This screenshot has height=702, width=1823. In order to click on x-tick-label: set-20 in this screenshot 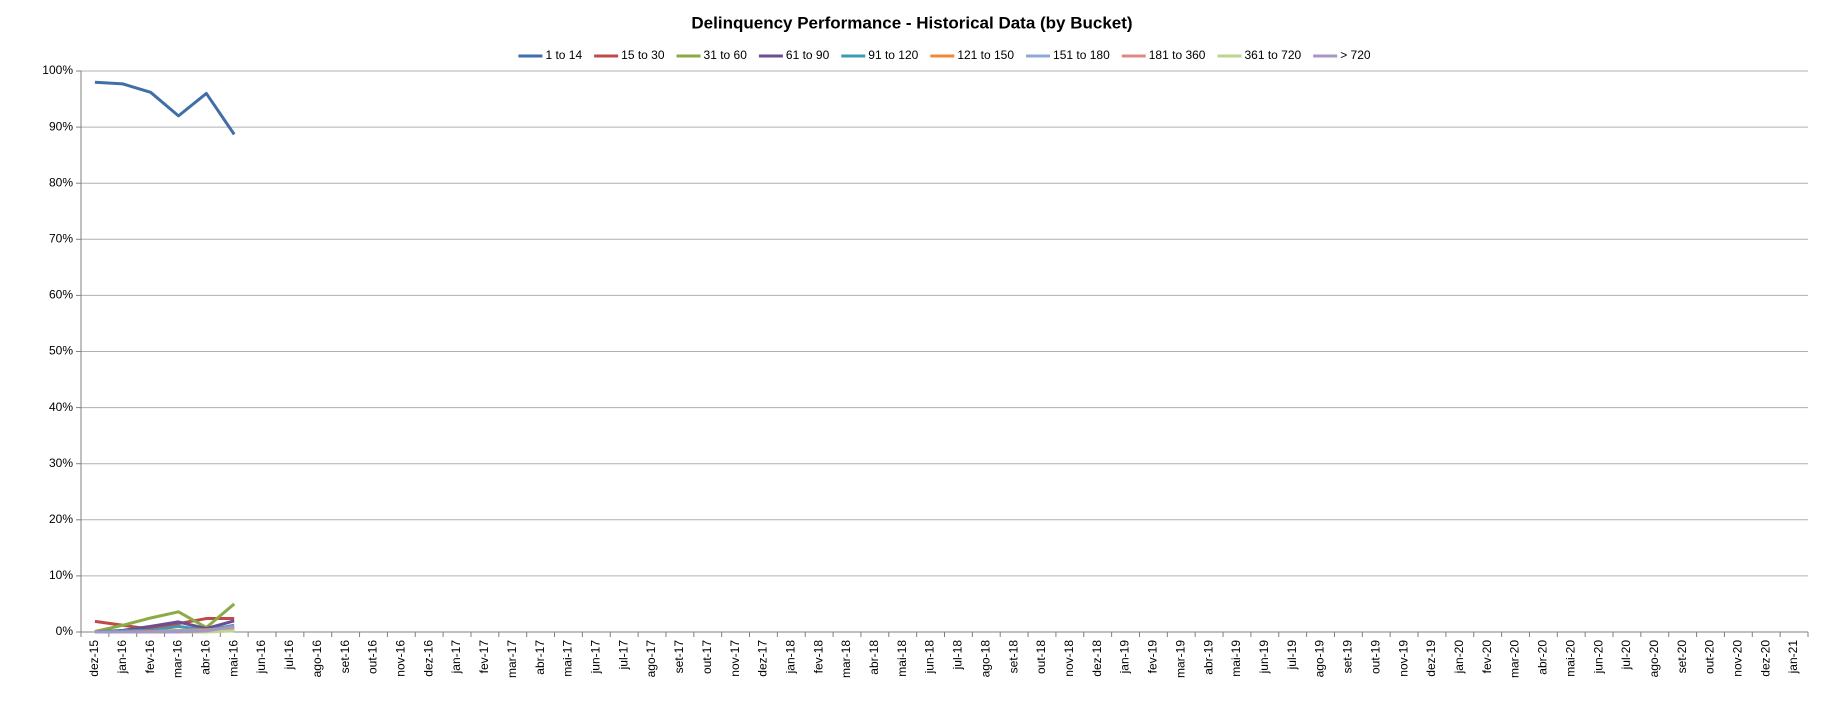, I will do `click(1682, 657)`.